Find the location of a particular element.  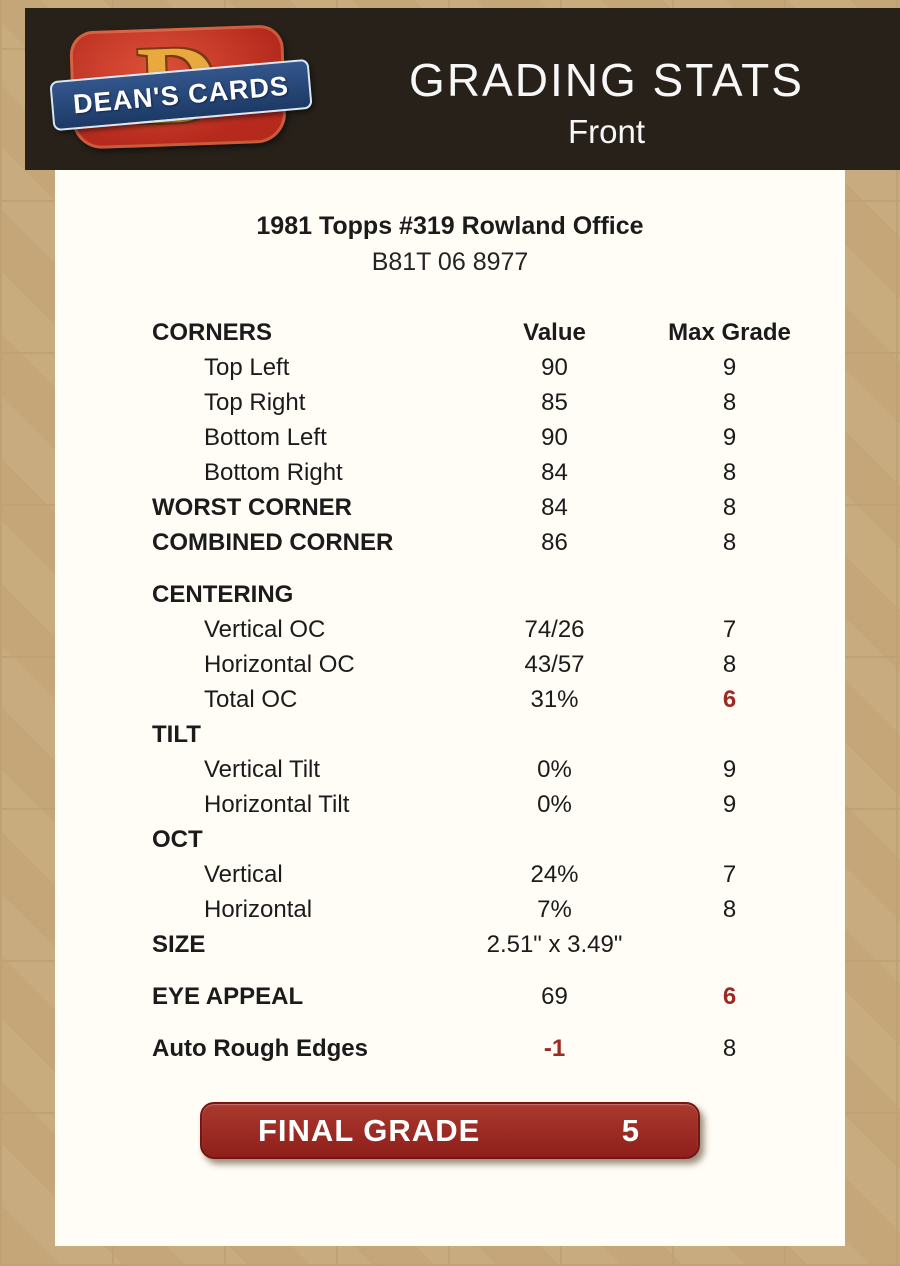

stats-row: TILT is located at coordinates (484, 734).